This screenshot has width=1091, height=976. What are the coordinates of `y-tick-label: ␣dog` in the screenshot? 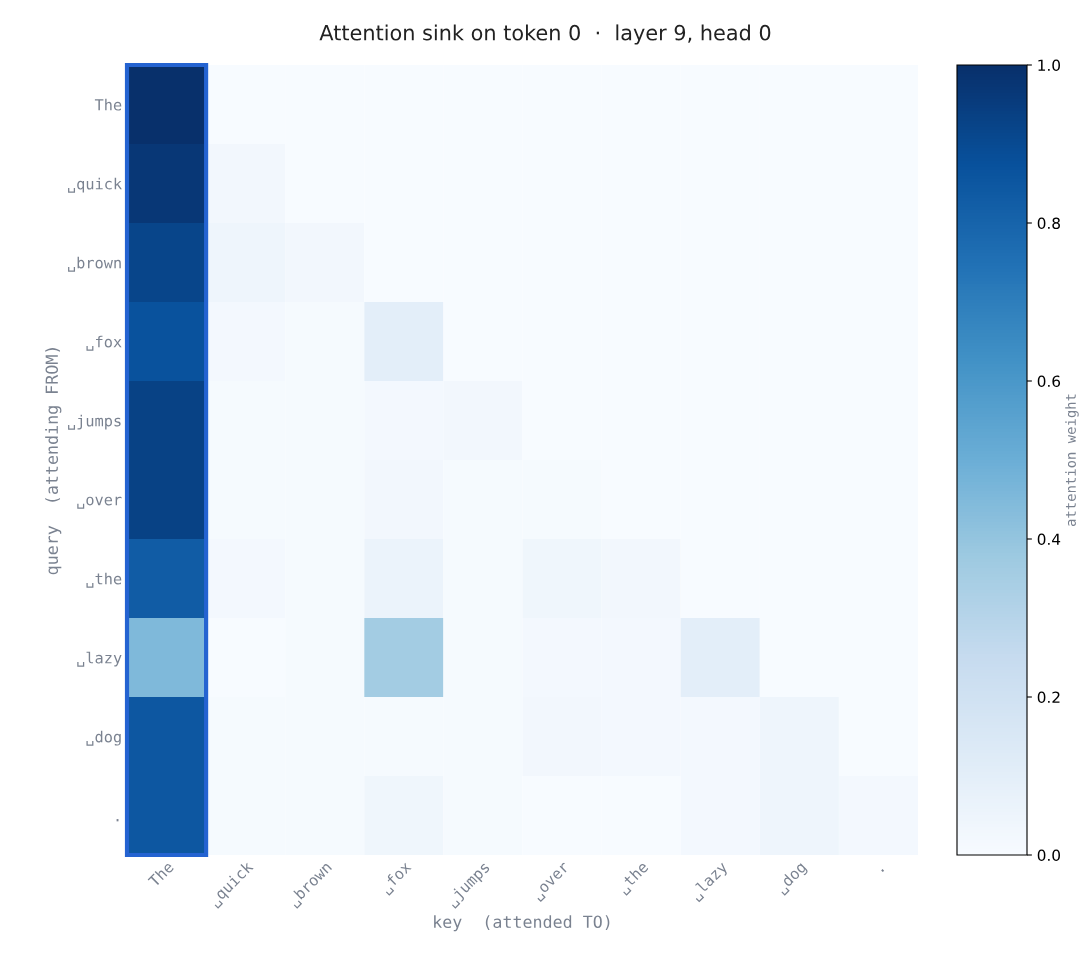 It's located at (103, 738).